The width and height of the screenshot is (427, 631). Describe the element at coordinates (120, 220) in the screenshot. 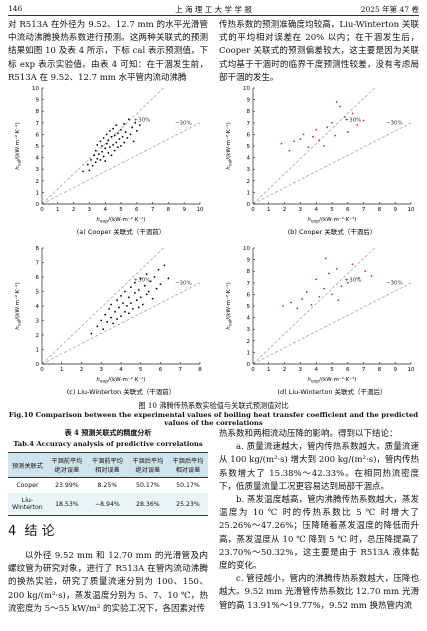

I see `axis-label: hexp/(kW·m⁻²·K⁻¹)` at that location.